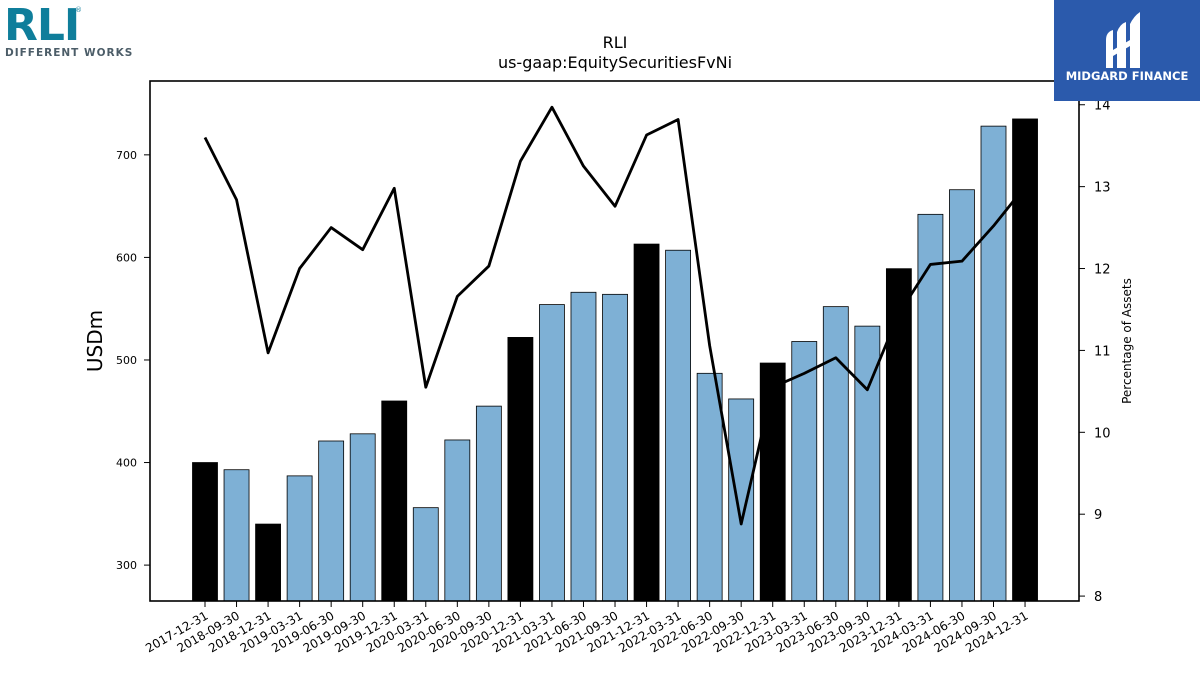 Image resolution: width=1200 pixels, height=675 pixels. Describe the element at coordinates (1098, 597) in the screenshot. I see `y2-tick-label: 8` at that location.